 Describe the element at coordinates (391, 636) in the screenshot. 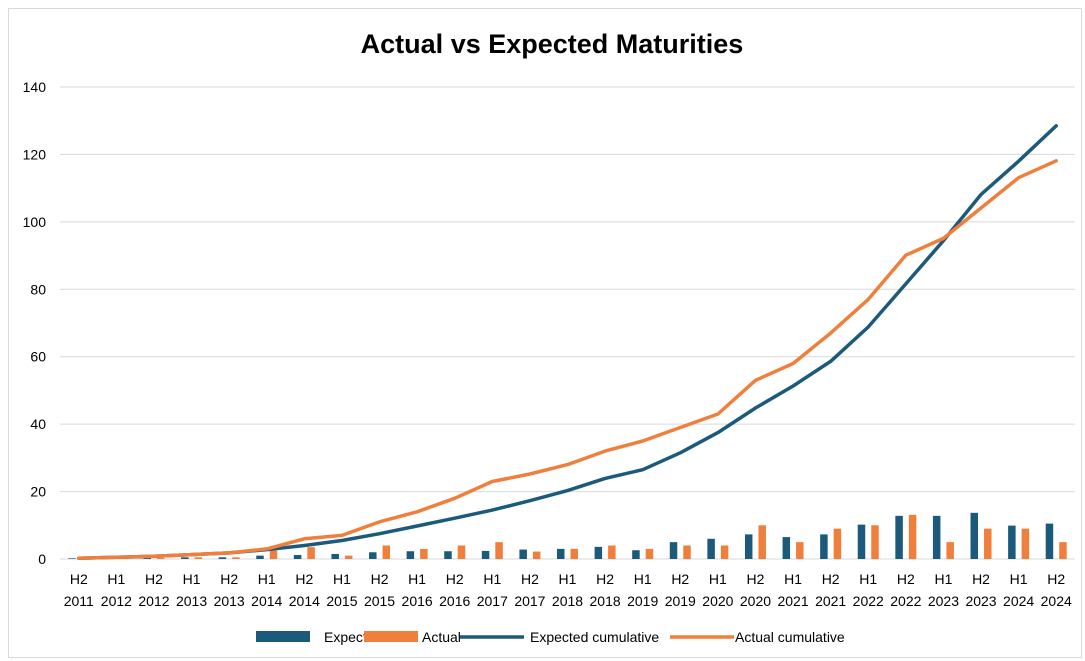

I see `legend-swatch-actual` at that location.